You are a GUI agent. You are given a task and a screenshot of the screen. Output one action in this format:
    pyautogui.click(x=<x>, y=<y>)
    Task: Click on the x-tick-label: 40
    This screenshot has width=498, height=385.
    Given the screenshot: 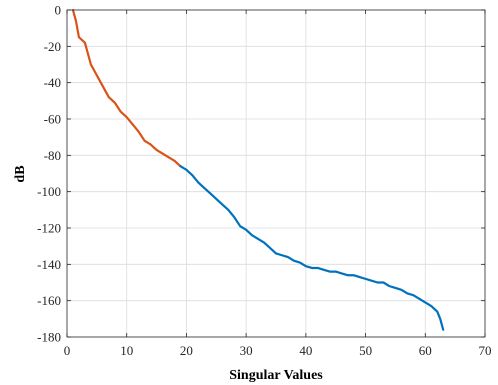 What is the action you would take?
    pyautogui.click(x=305, y=350)
    